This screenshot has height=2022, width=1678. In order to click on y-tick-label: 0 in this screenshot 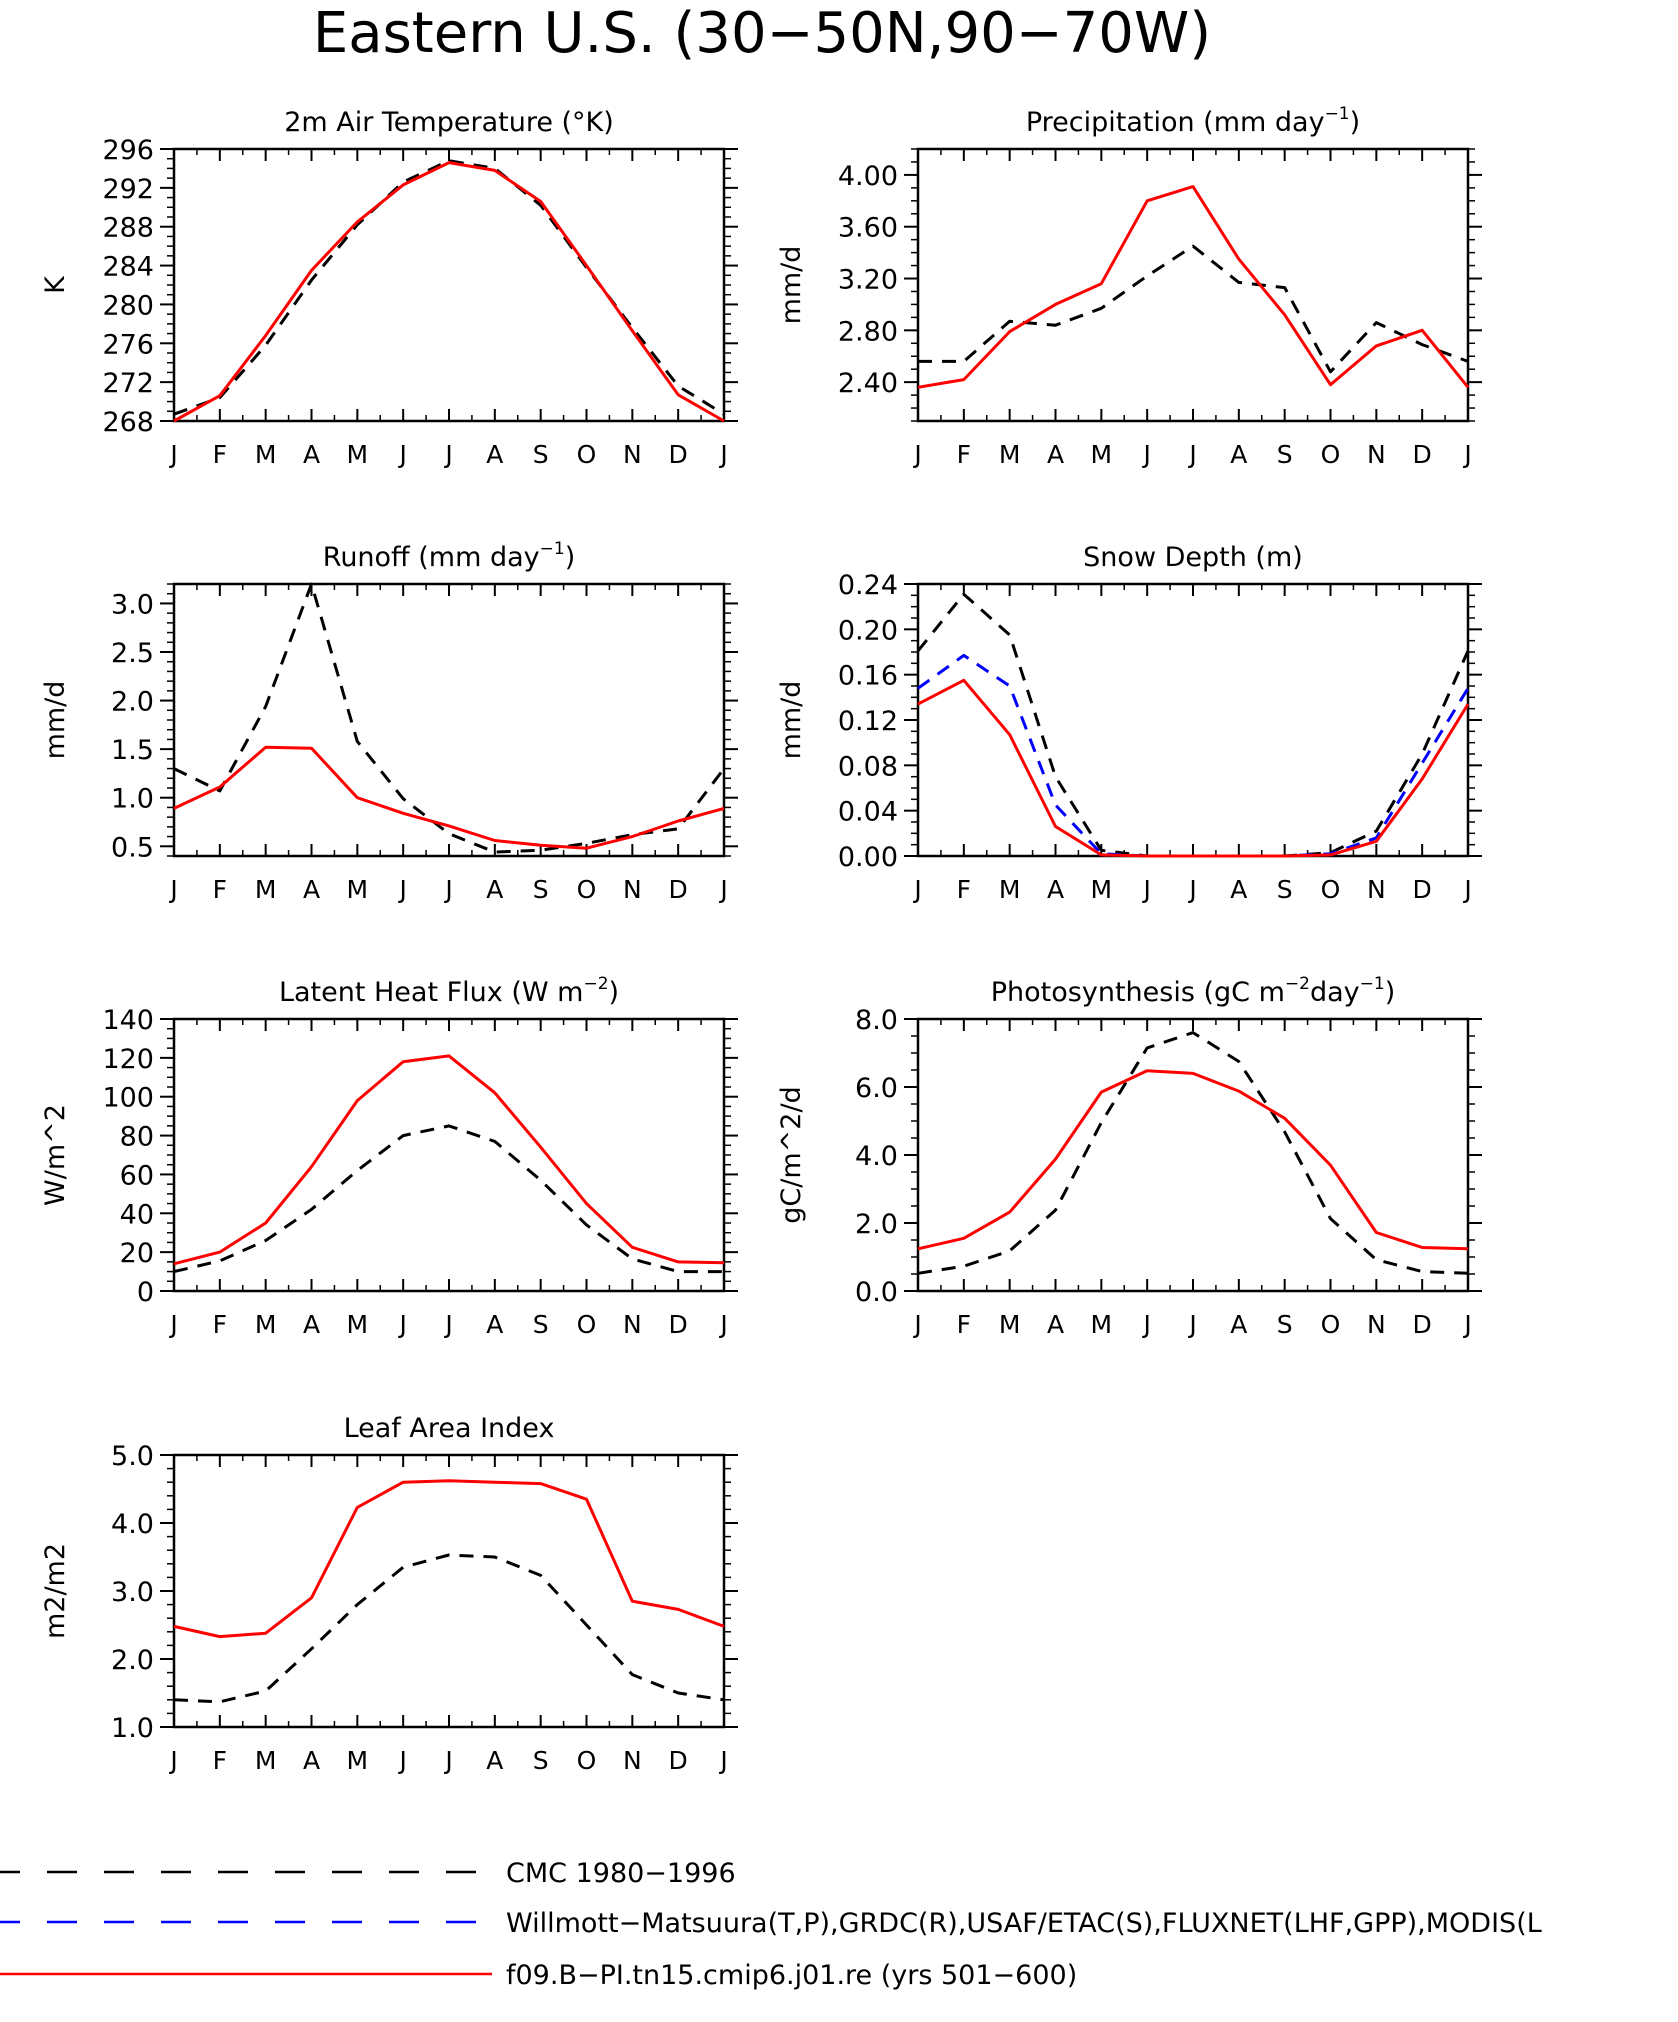, I will do `click(145, 1292)`.